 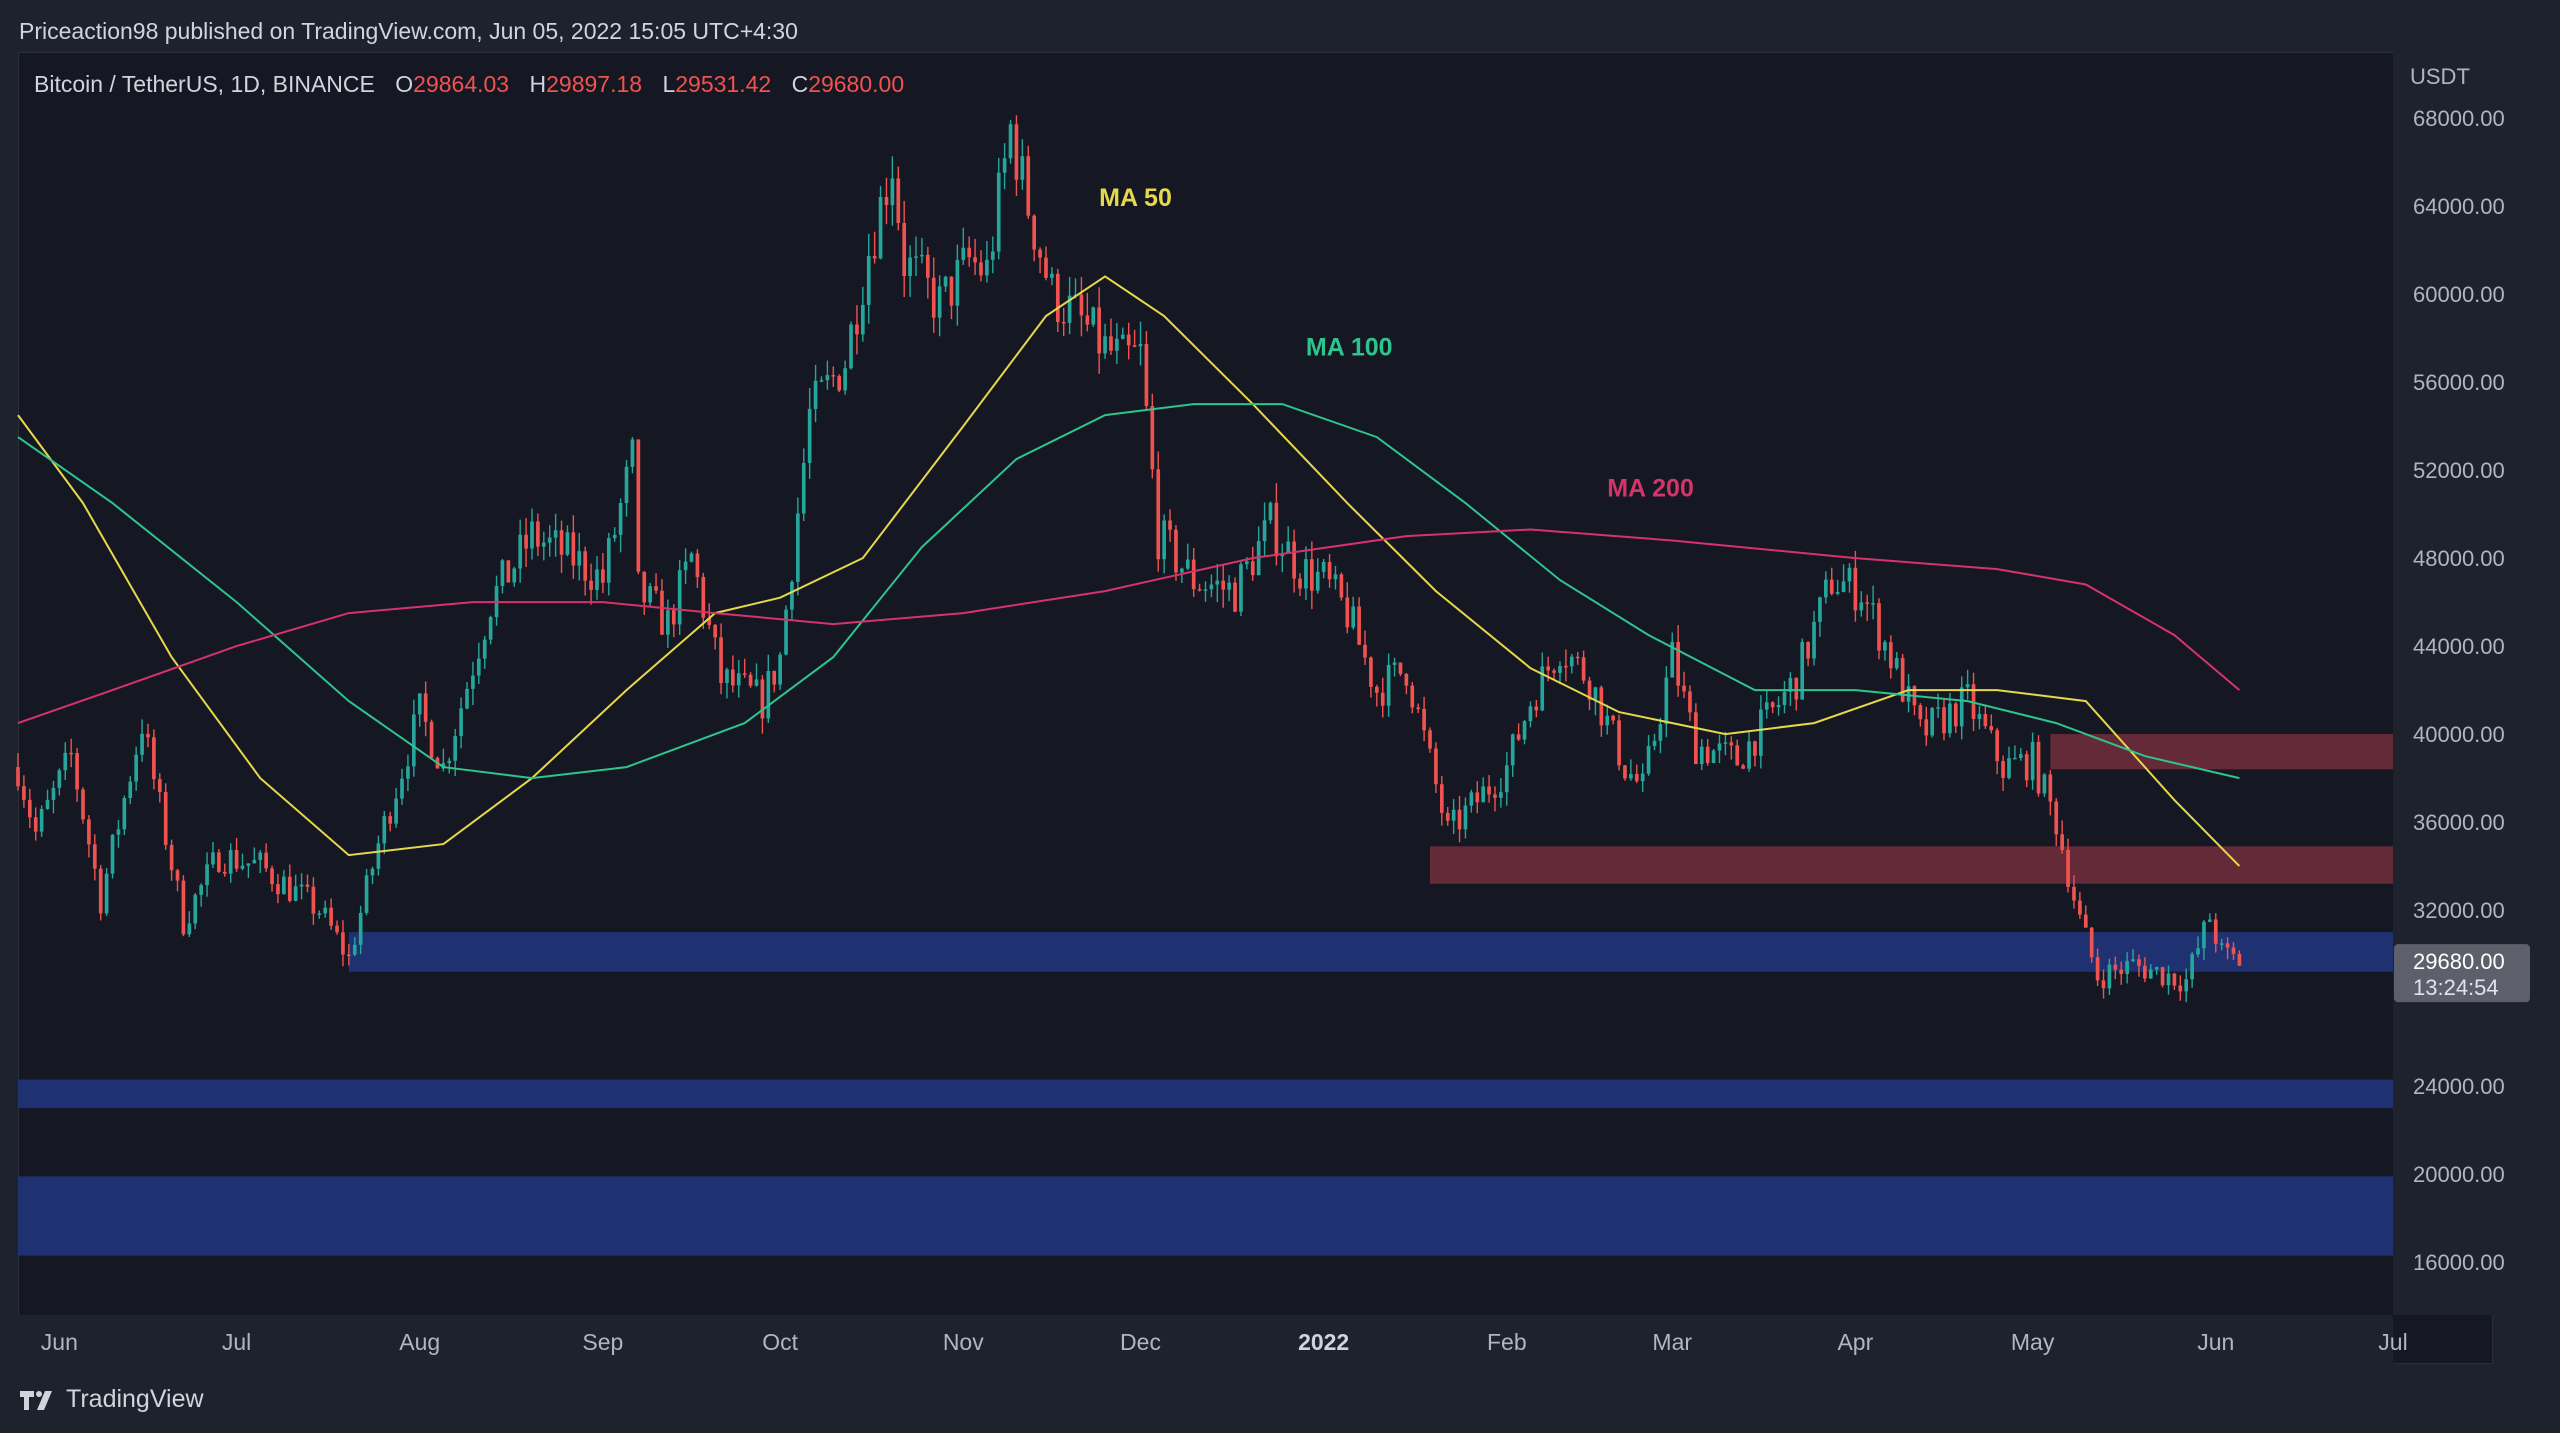 What do you see at coordinates (2459, 734) in the screenshot?
I see `price-tick-label: 40000.00` at bounding box center [2459, 734].